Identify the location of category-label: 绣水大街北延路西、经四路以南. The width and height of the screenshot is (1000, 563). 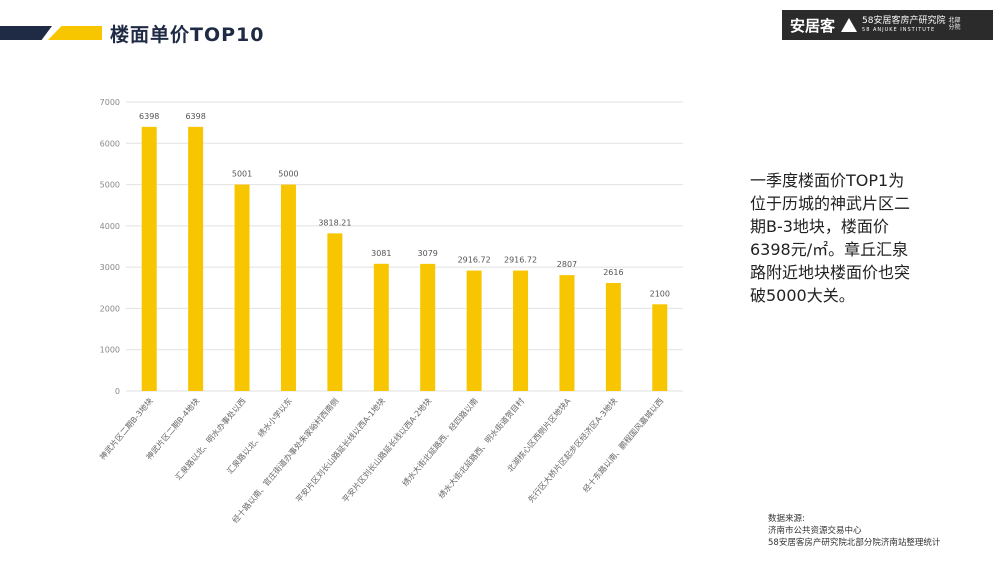
(440, 442).